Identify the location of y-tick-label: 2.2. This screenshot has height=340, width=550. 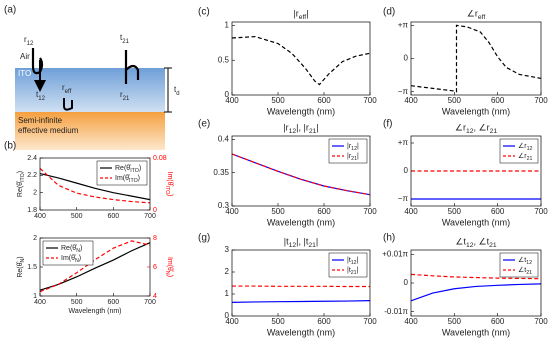
(32, 175).